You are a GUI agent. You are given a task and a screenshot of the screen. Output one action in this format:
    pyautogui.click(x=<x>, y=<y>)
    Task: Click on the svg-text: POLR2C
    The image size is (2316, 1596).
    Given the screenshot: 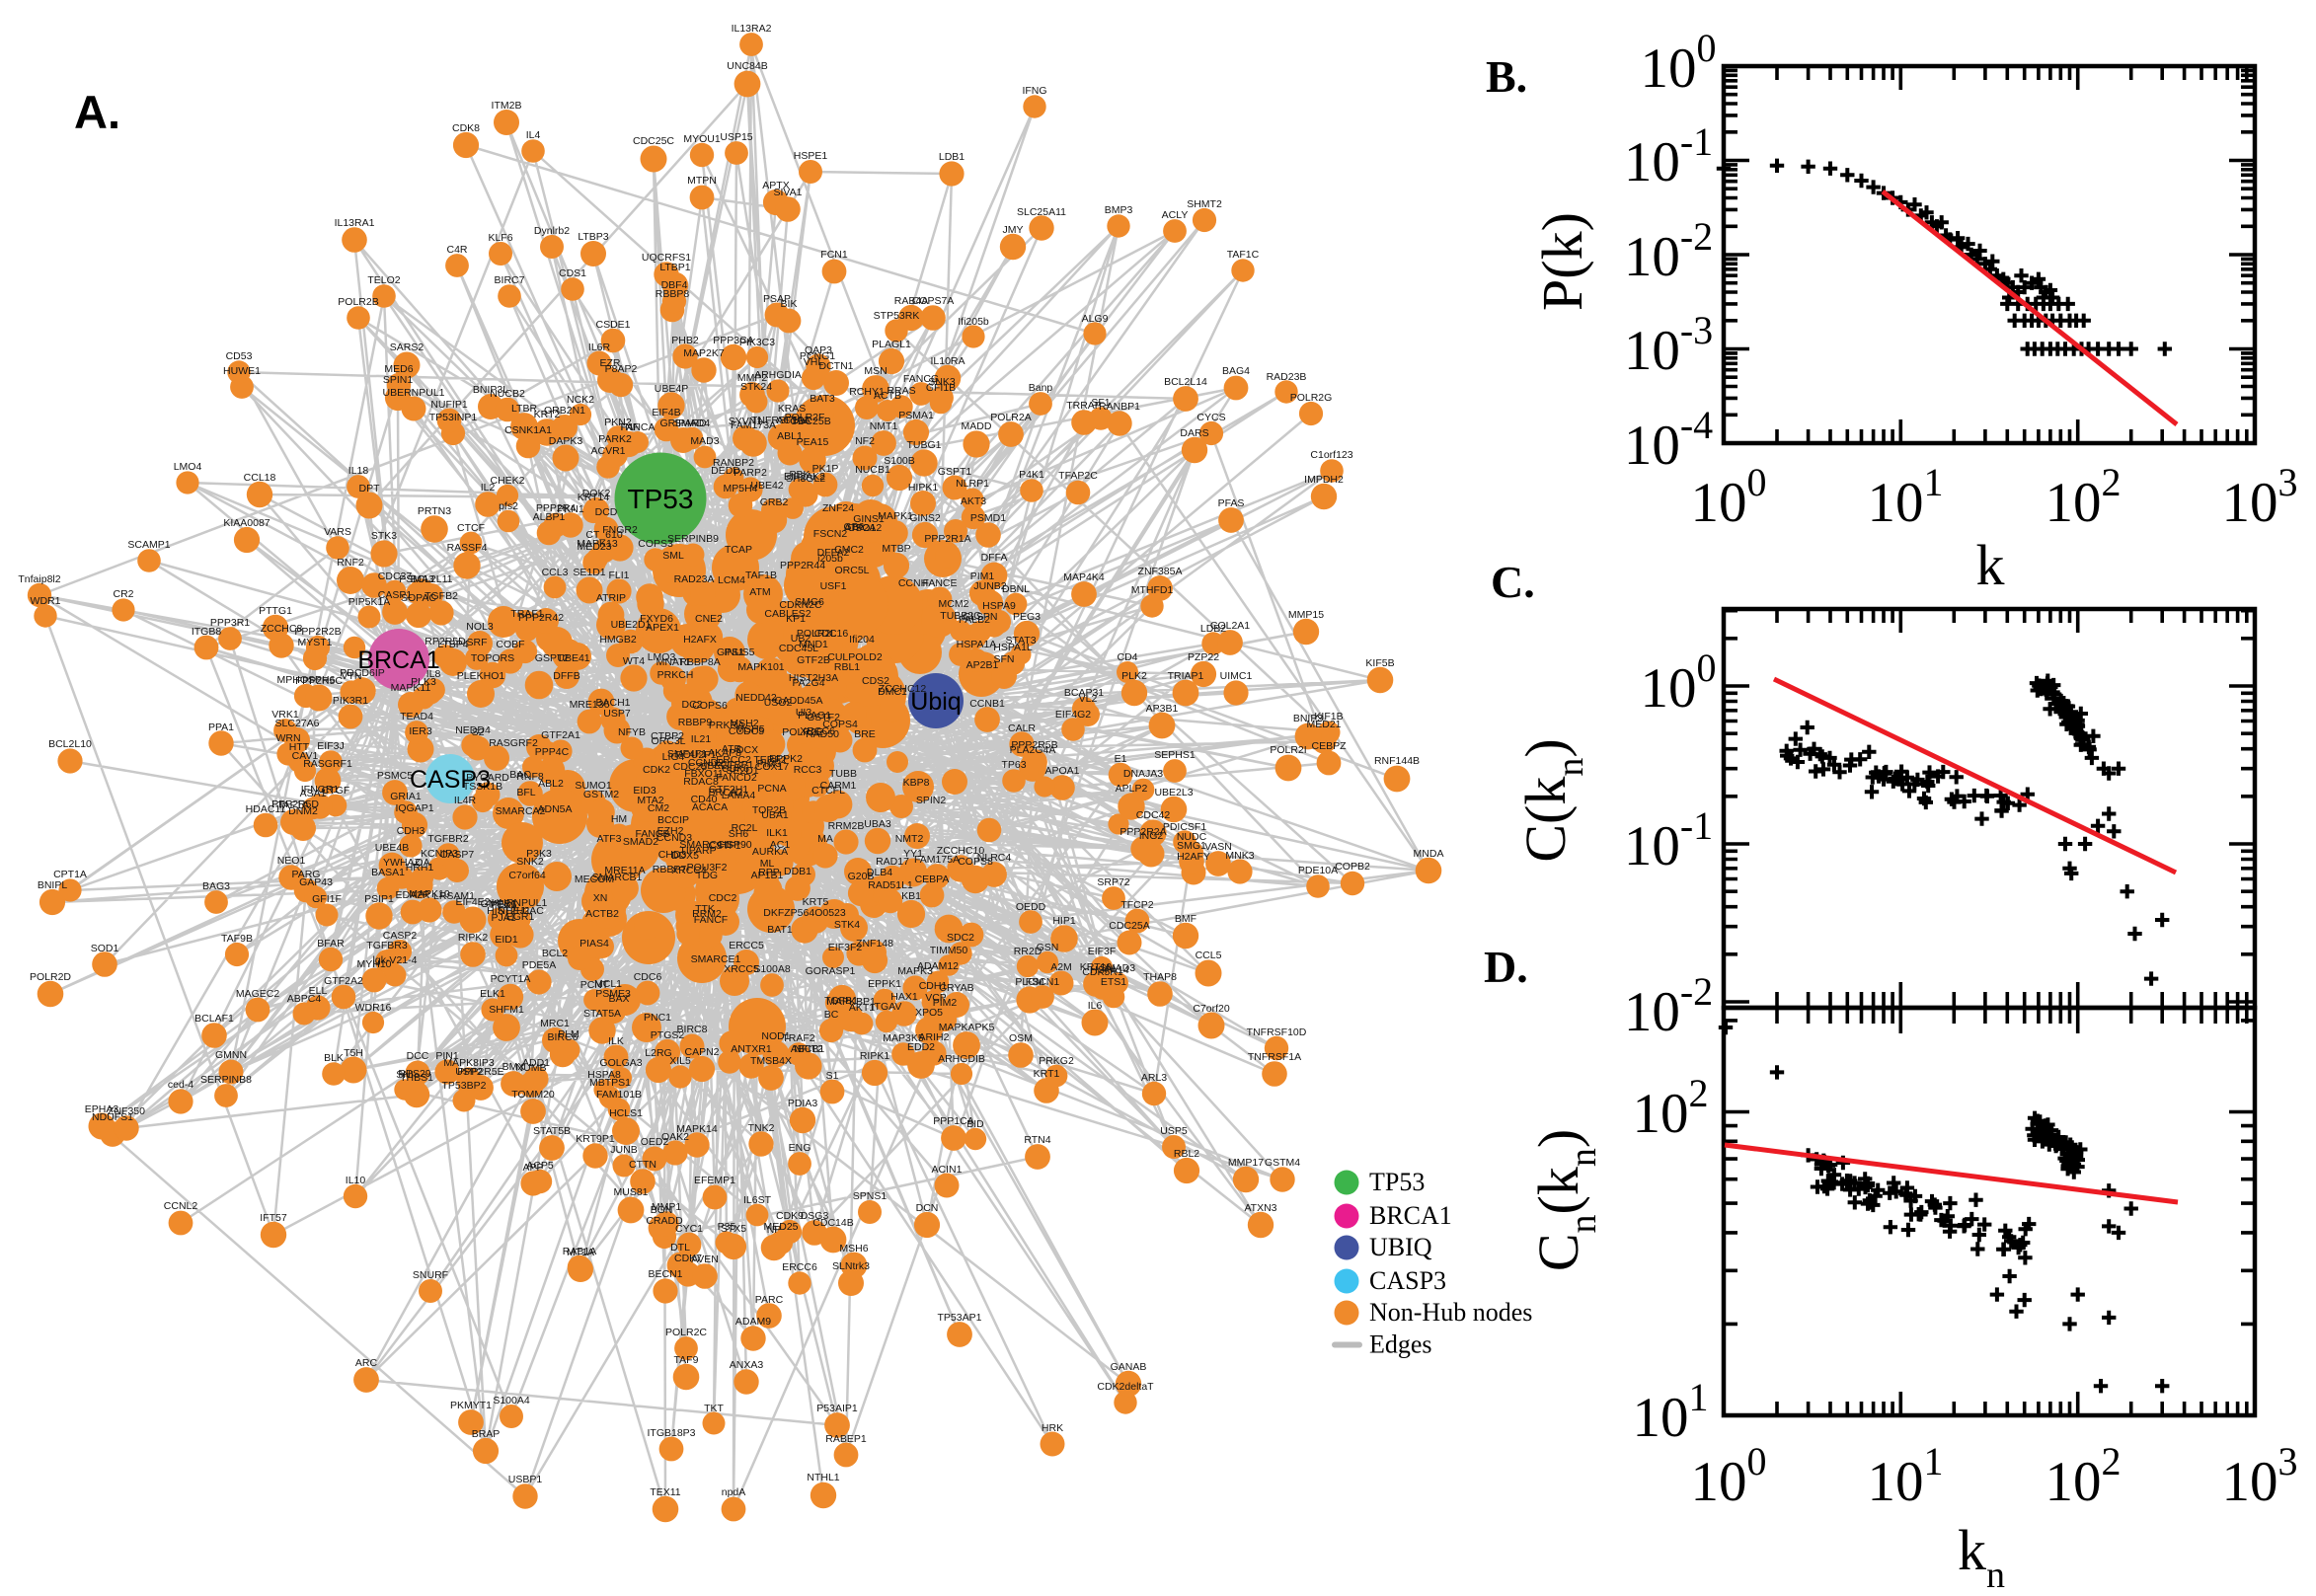 What is the action you would take?
    pyautogui.click(x=686, y=1332)
    